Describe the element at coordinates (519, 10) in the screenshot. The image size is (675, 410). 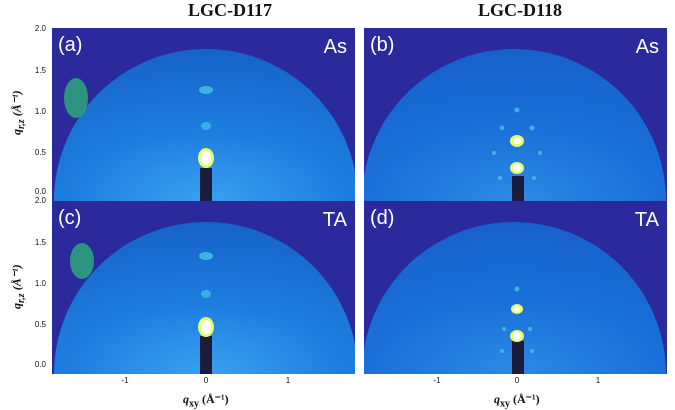
I see `column-title-right: LGC-D118` at that location.